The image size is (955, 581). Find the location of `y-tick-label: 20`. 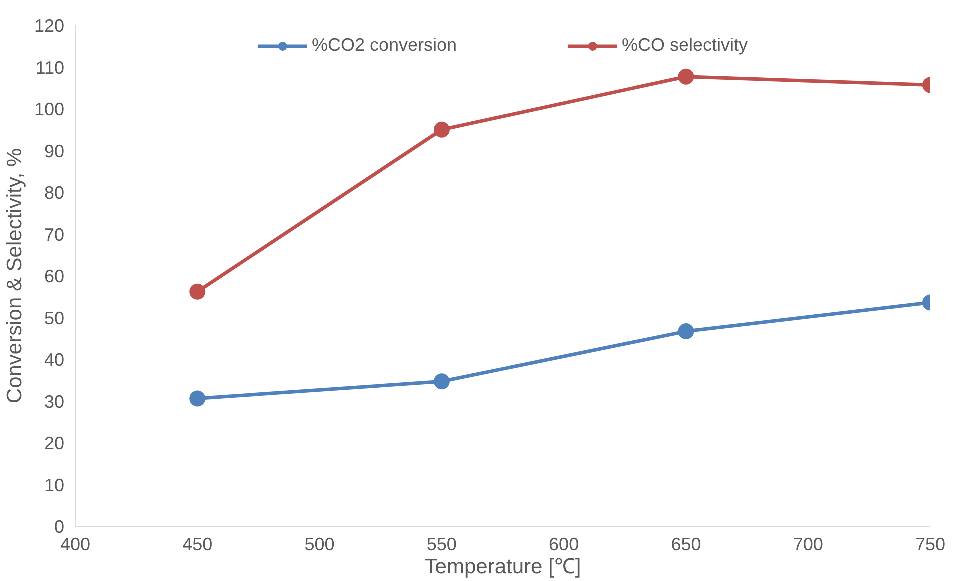

y-tick-label: 20 is located at coordinates (54, 444).